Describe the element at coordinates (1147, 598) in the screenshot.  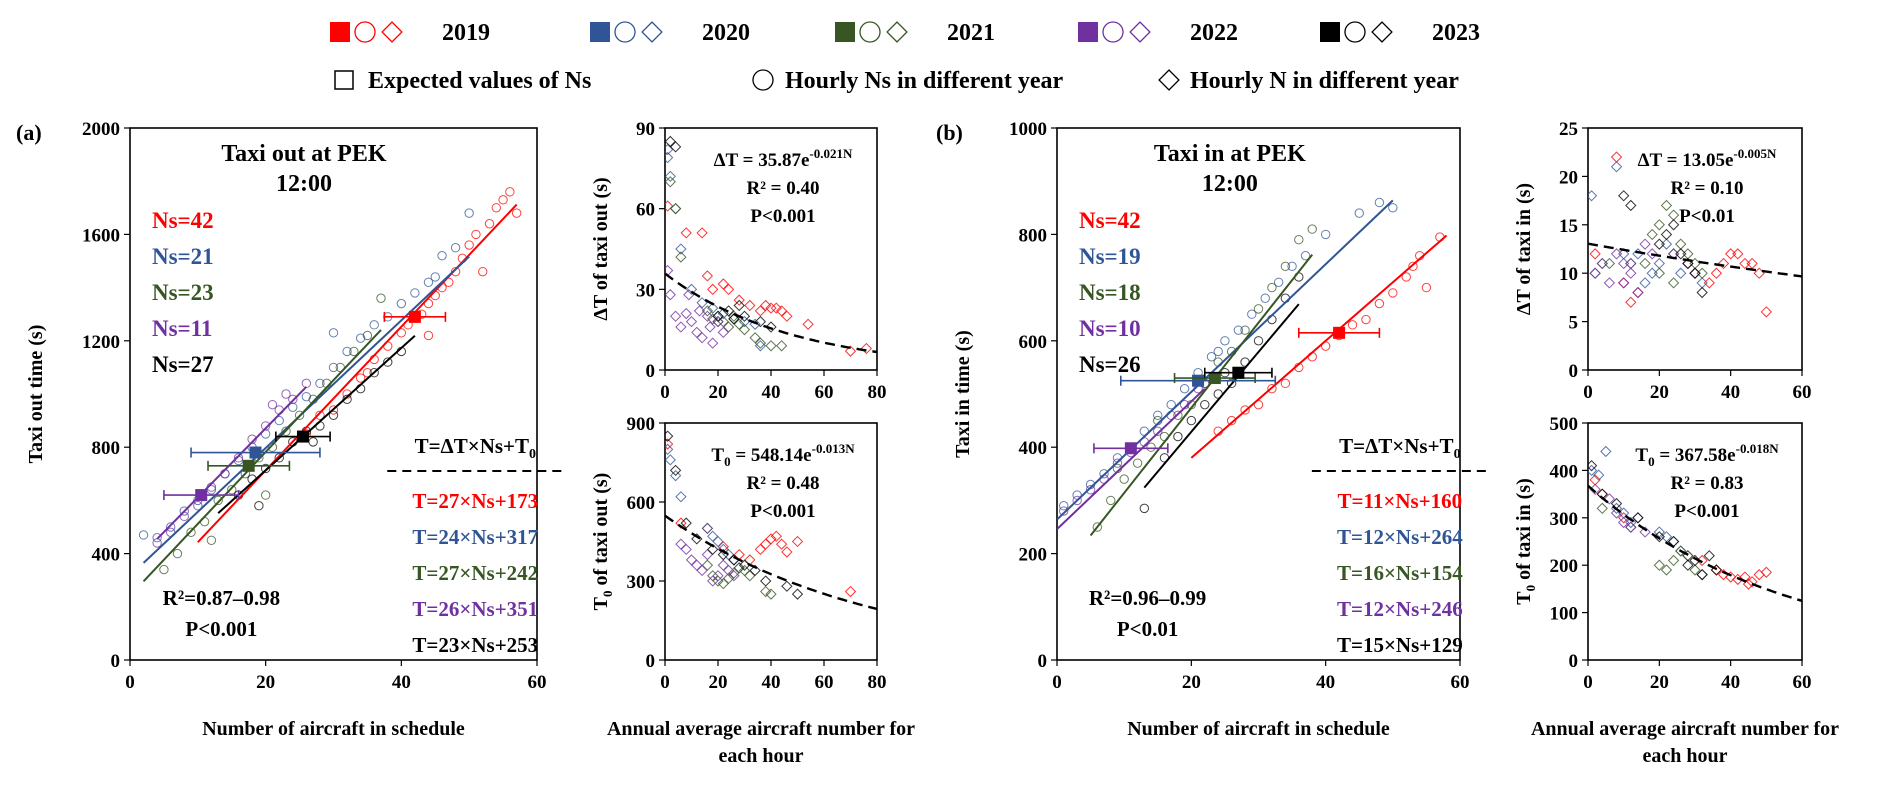
I see `r-squared-label: R²=0.96–0.99` at that location.